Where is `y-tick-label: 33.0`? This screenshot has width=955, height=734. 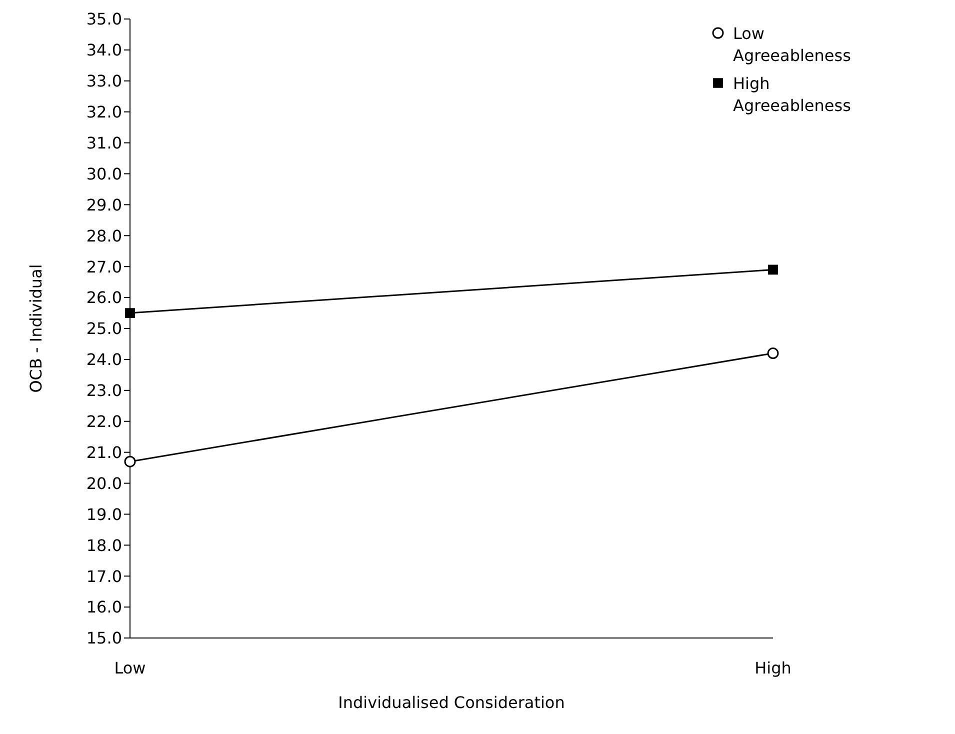 y-tick-label: 33.0 is located at coordinates (104, 81).